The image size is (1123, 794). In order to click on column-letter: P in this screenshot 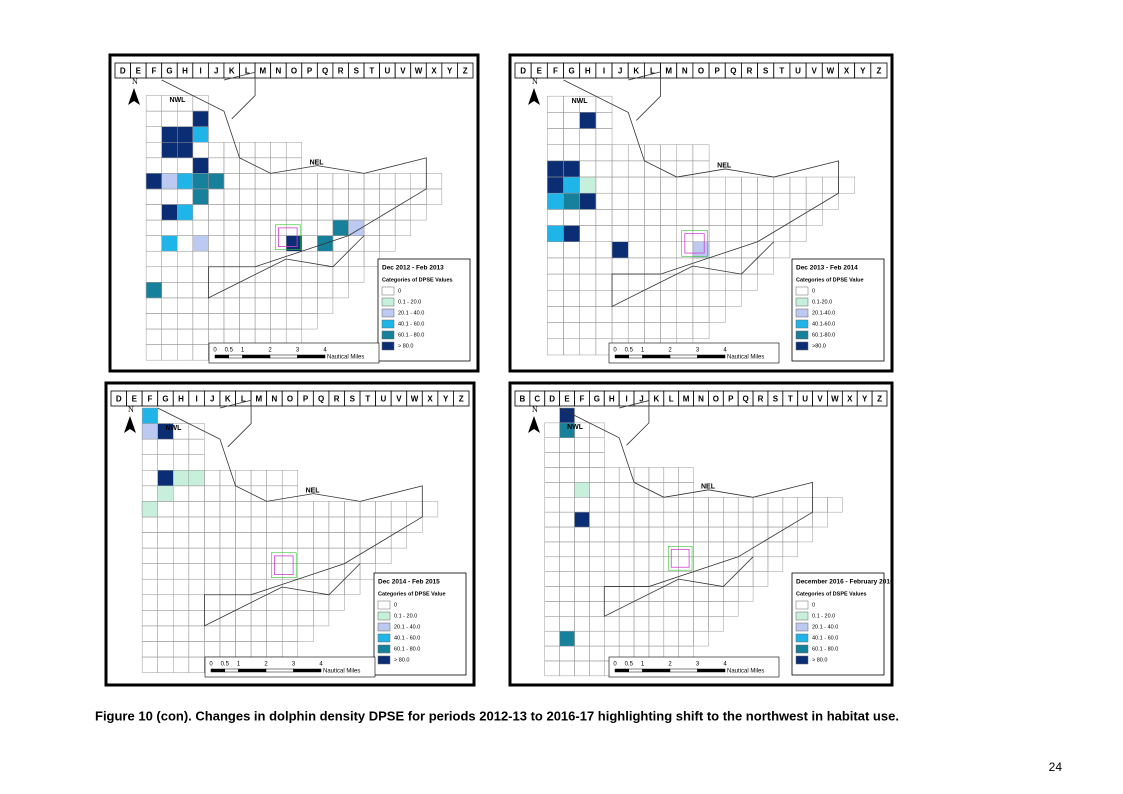, I will do `click(731, 399)`.